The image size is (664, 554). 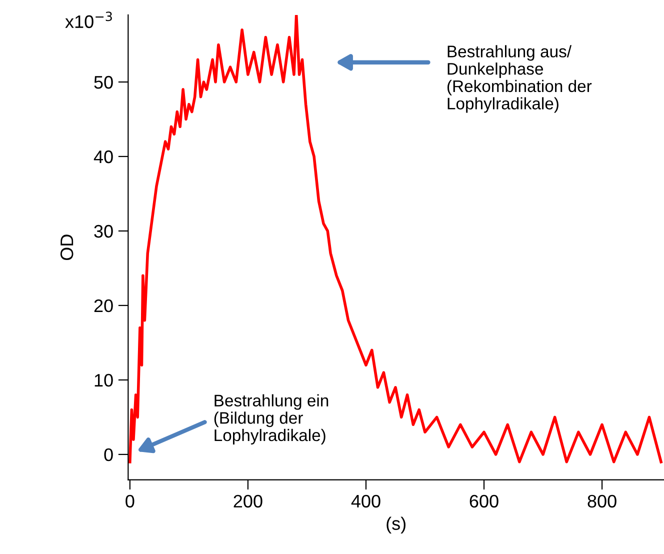 I want to click on y-tick-label: 20, so click(x=103, y=305).